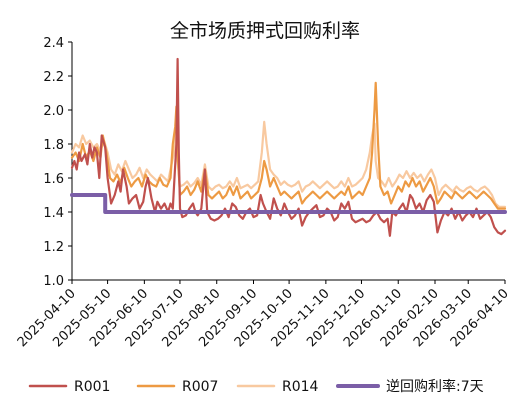 The width and height of the screenshot is (530, 413). I want to click on legend-label-1: R007, so click(200, 387).